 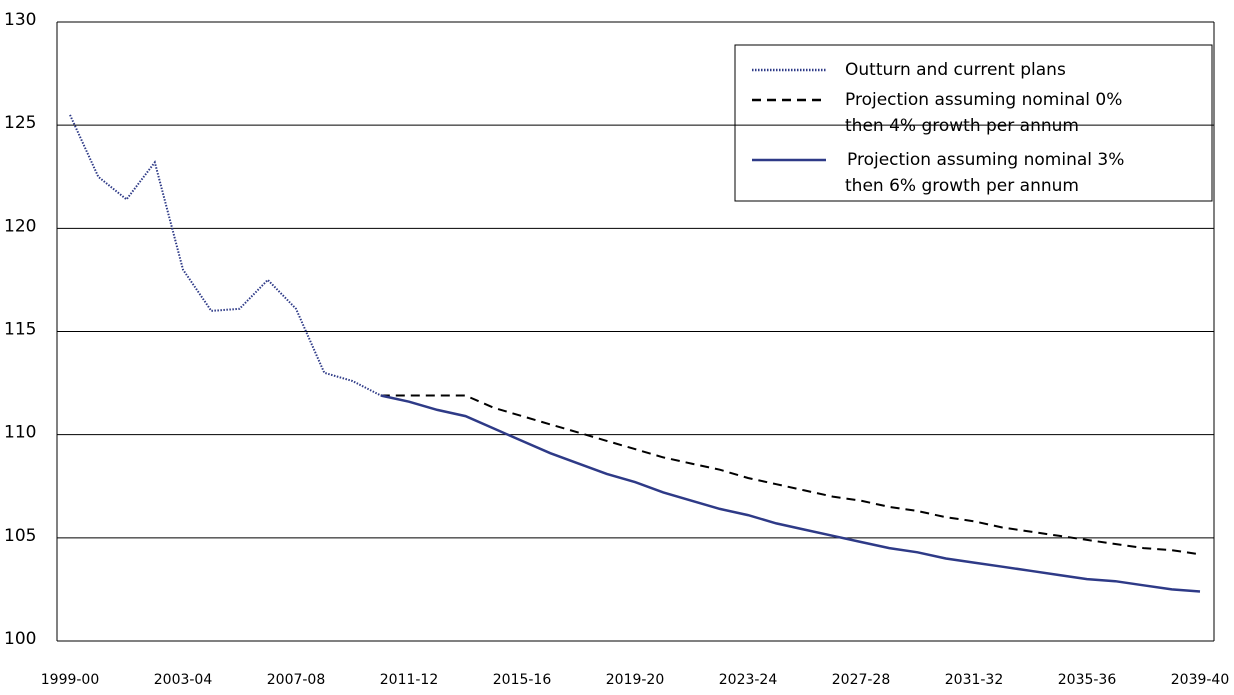 What do you see at coordinates (635, 680) in the screenshot?
I see `x-tick-label: 2019-20` at bounding box center [635, 680].